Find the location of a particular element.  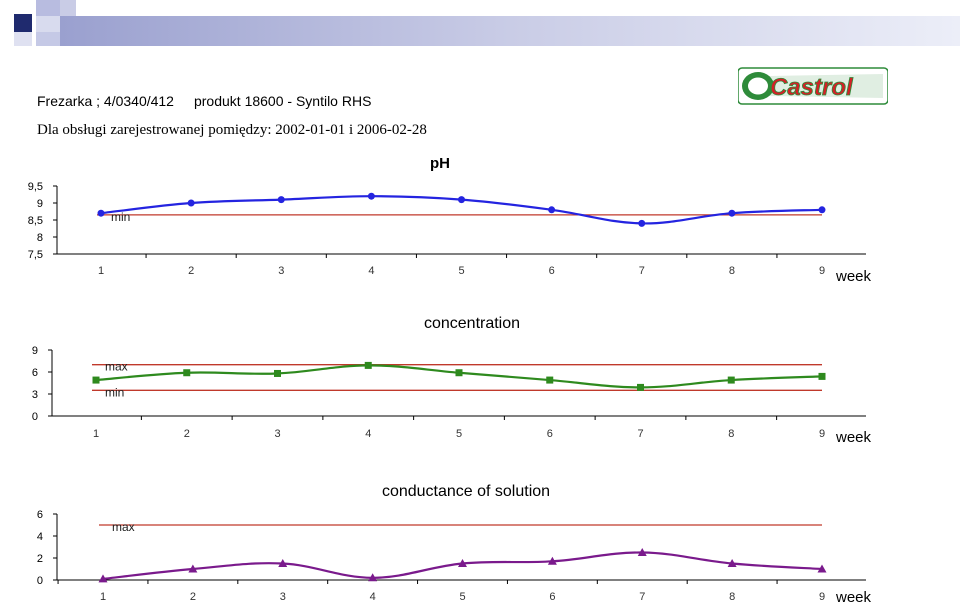

y-tick-label: 2 is located at coordinates (40, 559).